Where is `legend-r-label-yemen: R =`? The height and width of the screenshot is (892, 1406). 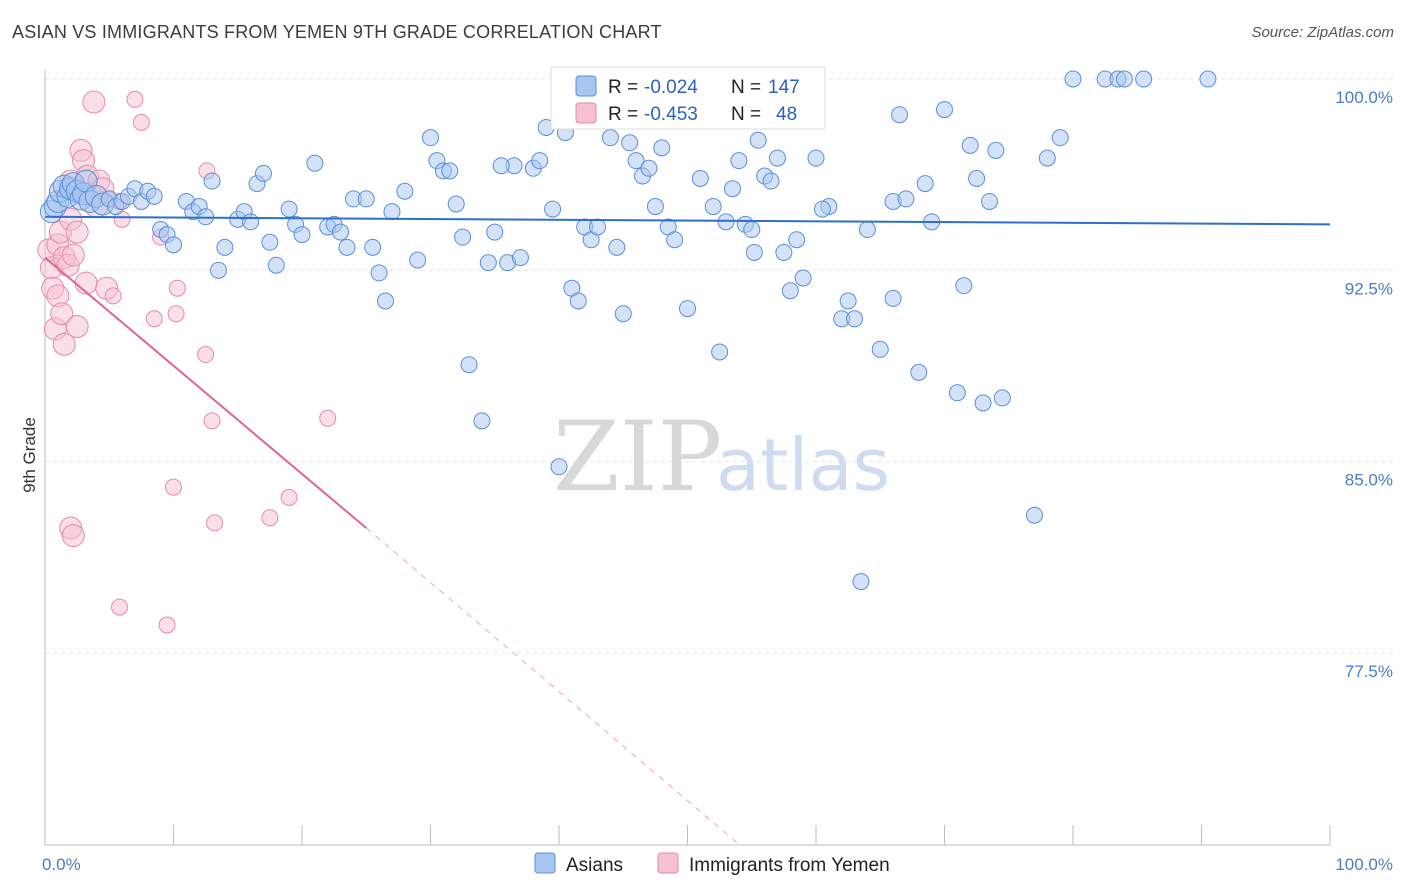
legend-r-label-yemen: R = is located at coordinates (623, 114).